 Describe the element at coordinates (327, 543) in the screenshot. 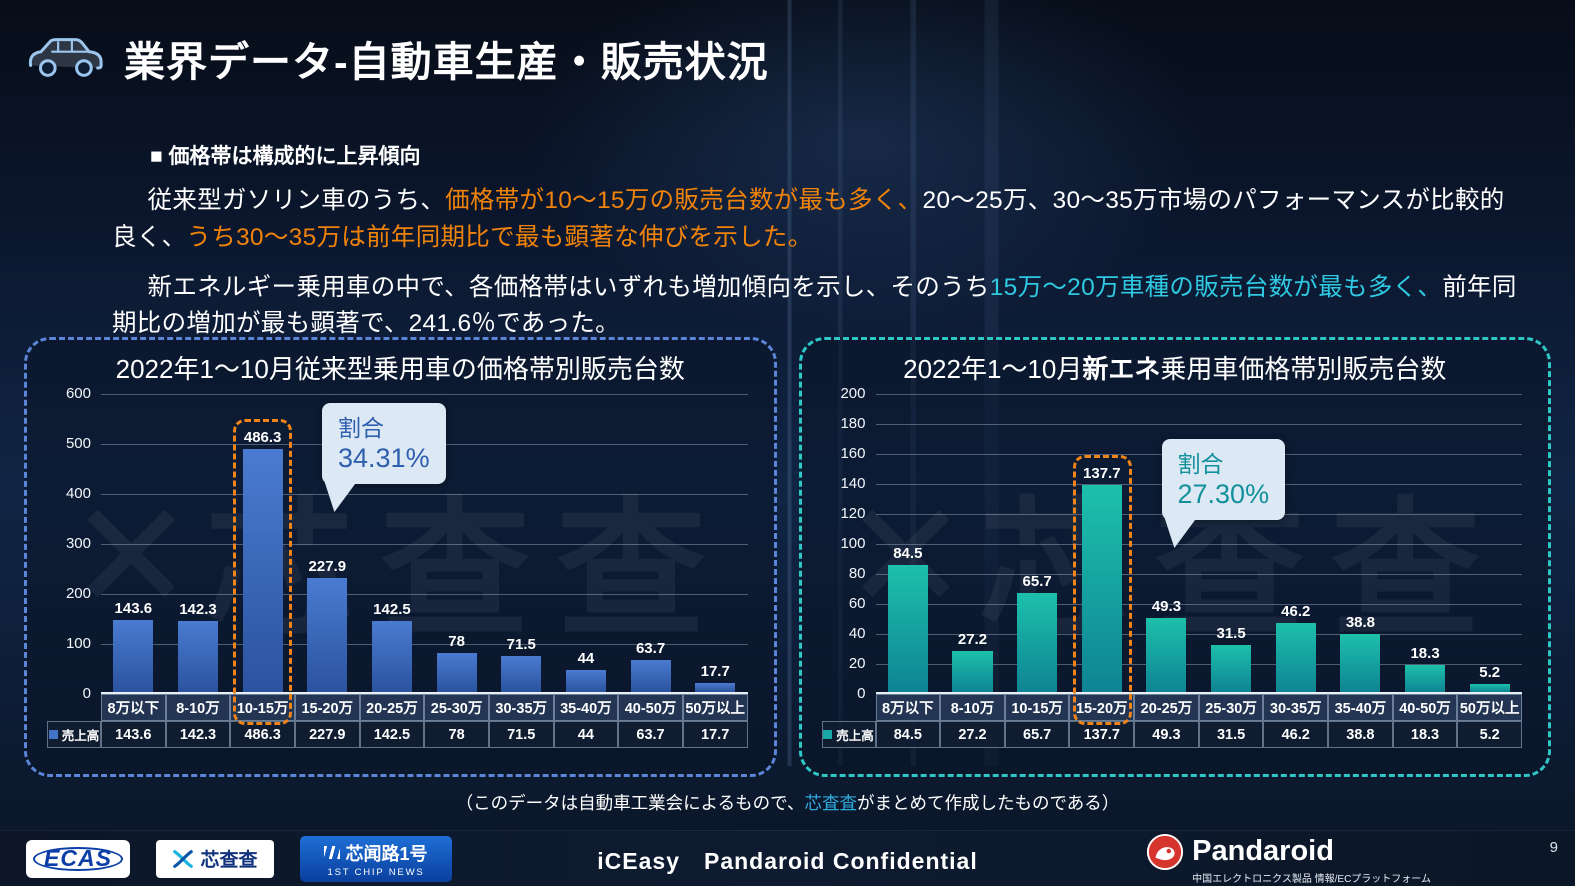

I see `bar-column: 227.9` at that location.